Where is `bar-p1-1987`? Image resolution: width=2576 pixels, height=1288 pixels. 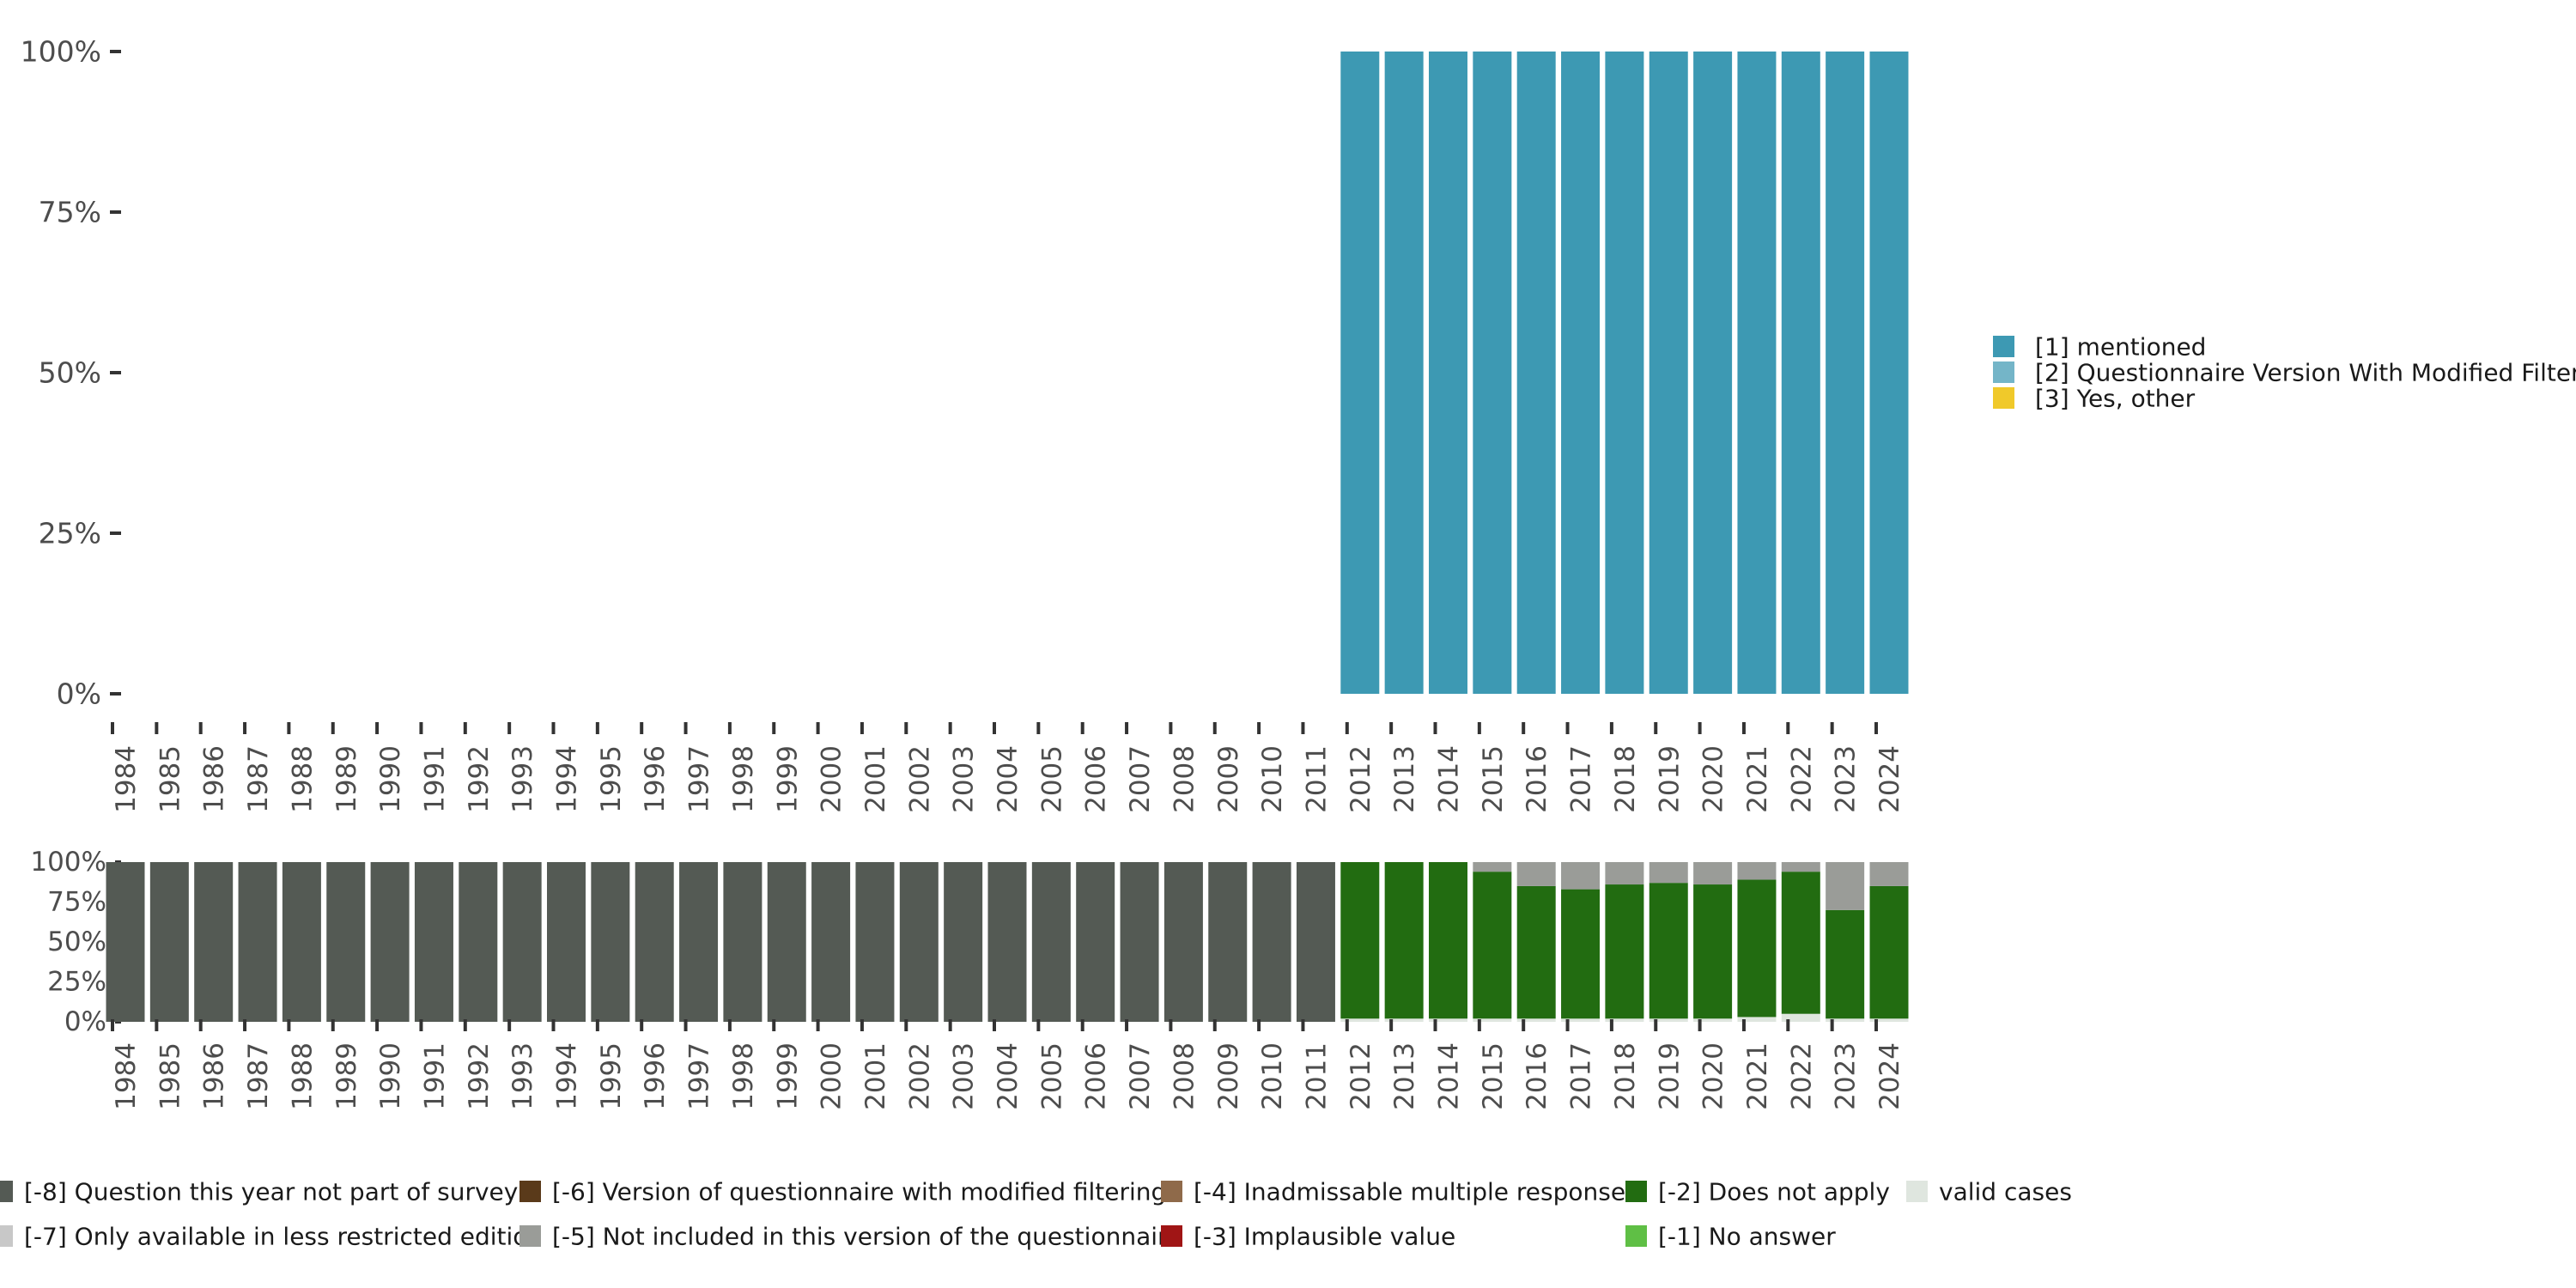
bar-p1-1987 is located at coordinates (258, 942).